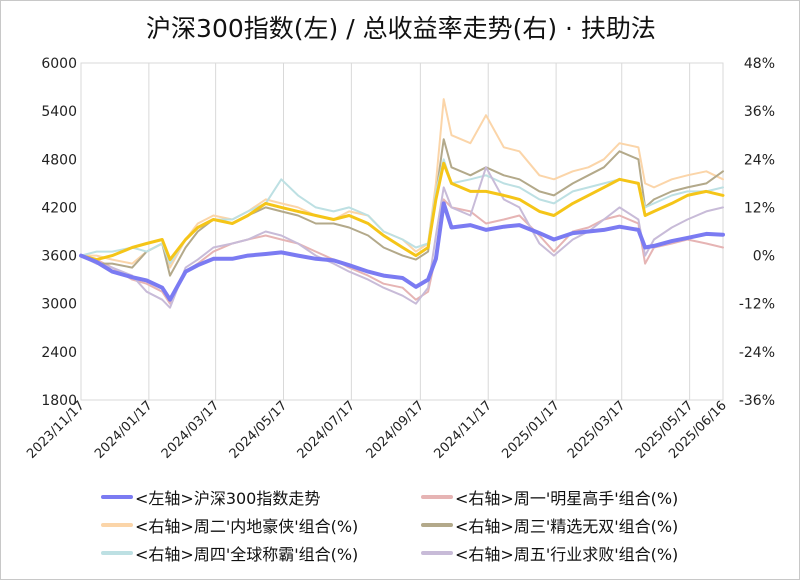 The width and height of the screenshot is (802, 582). Describe the element at coordinates (759, 208) in the screenshot. I see `right-tick-label: 12%` at that location.